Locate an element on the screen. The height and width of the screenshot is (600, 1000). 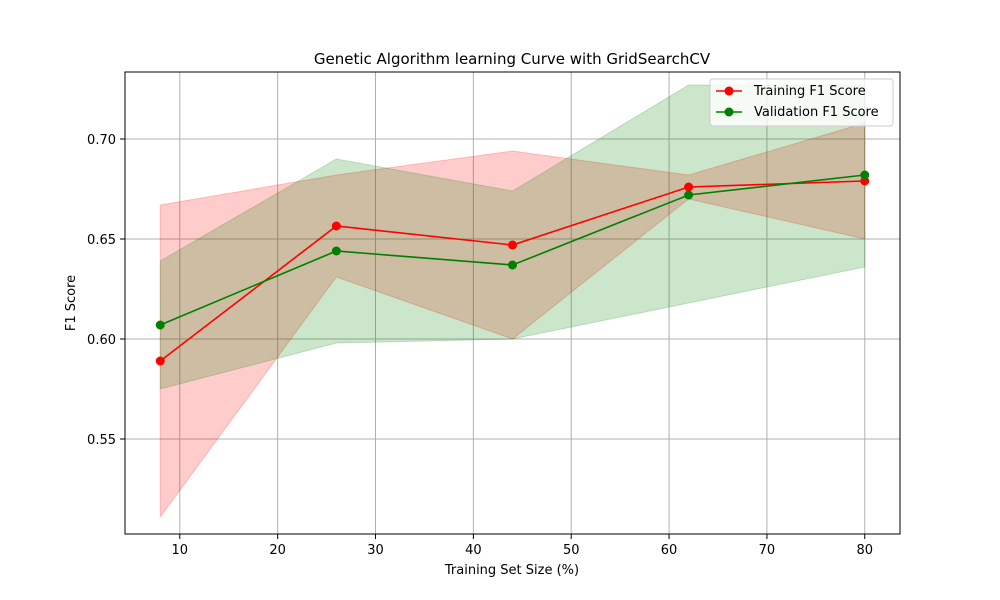
x-tick-label: 10 is located at coordinates (180, 550).